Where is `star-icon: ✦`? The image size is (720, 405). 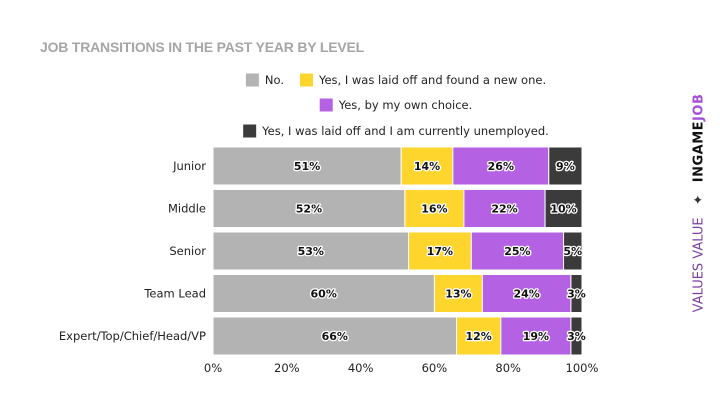 star-icon: ✦ is located at coordinates (699, 200).